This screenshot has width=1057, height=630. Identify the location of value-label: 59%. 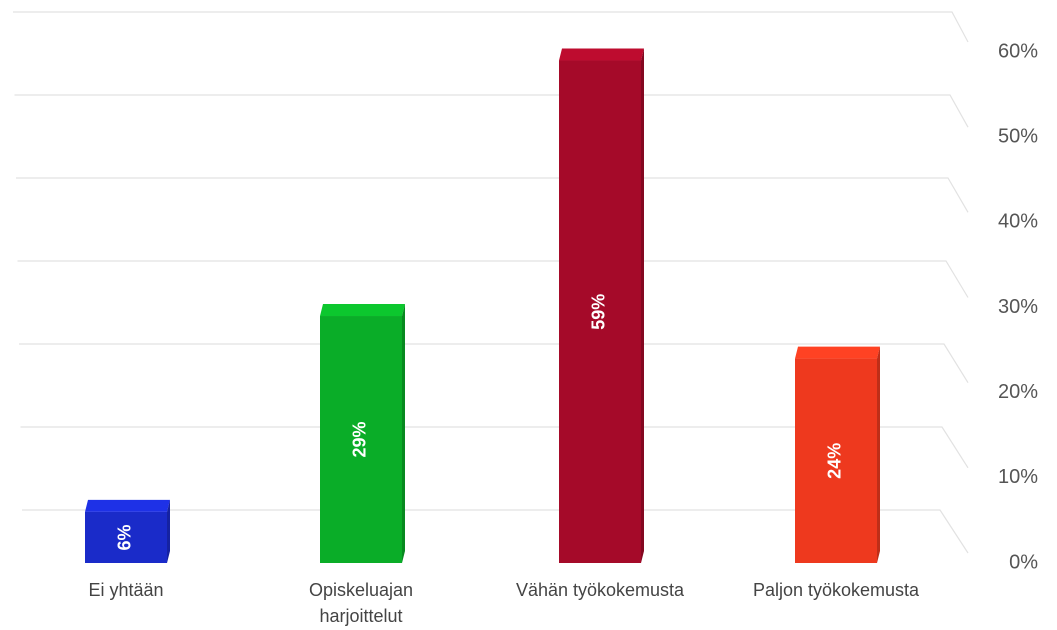
(599, 312).